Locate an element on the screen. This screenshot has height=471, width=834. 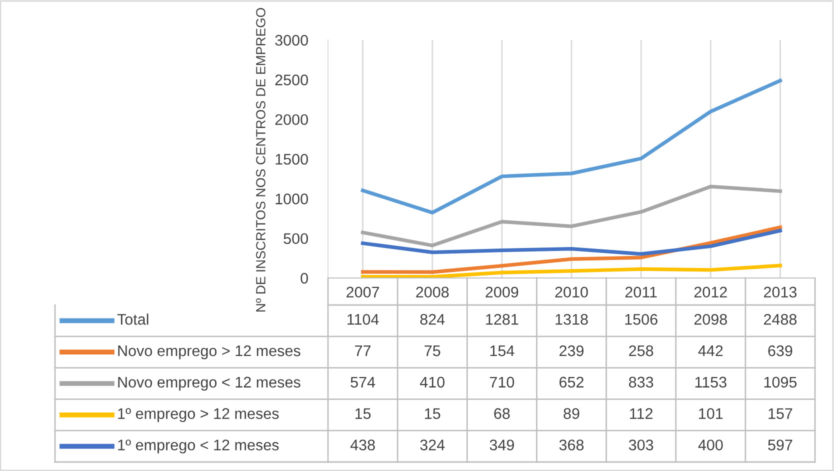
data-label: 1104 is located at coordinates (363, 319).